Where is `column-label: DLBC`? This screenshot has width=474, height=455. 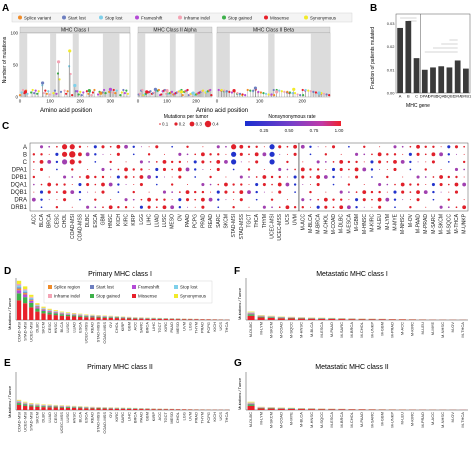
column-label: DLBC is located at coordinates (88, 221).